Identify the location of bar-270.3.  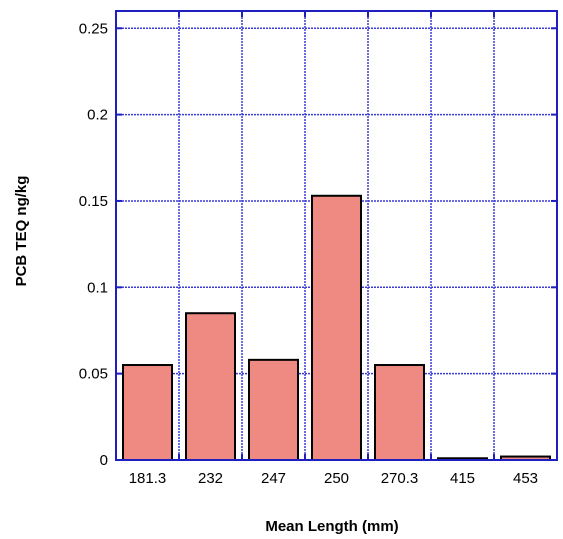
(399, 412).